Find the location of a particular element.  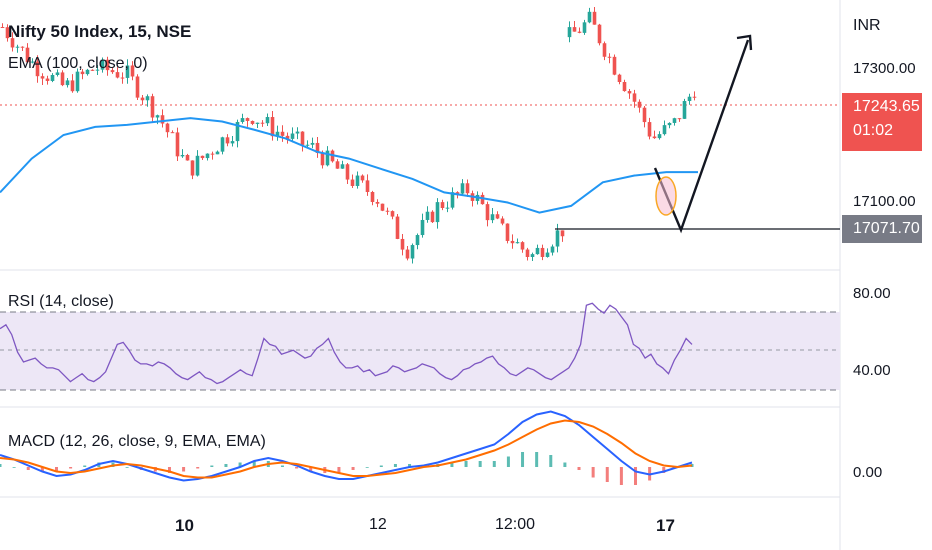

rsi-tick-80: 80.00 is located at coordinates (872, 293).